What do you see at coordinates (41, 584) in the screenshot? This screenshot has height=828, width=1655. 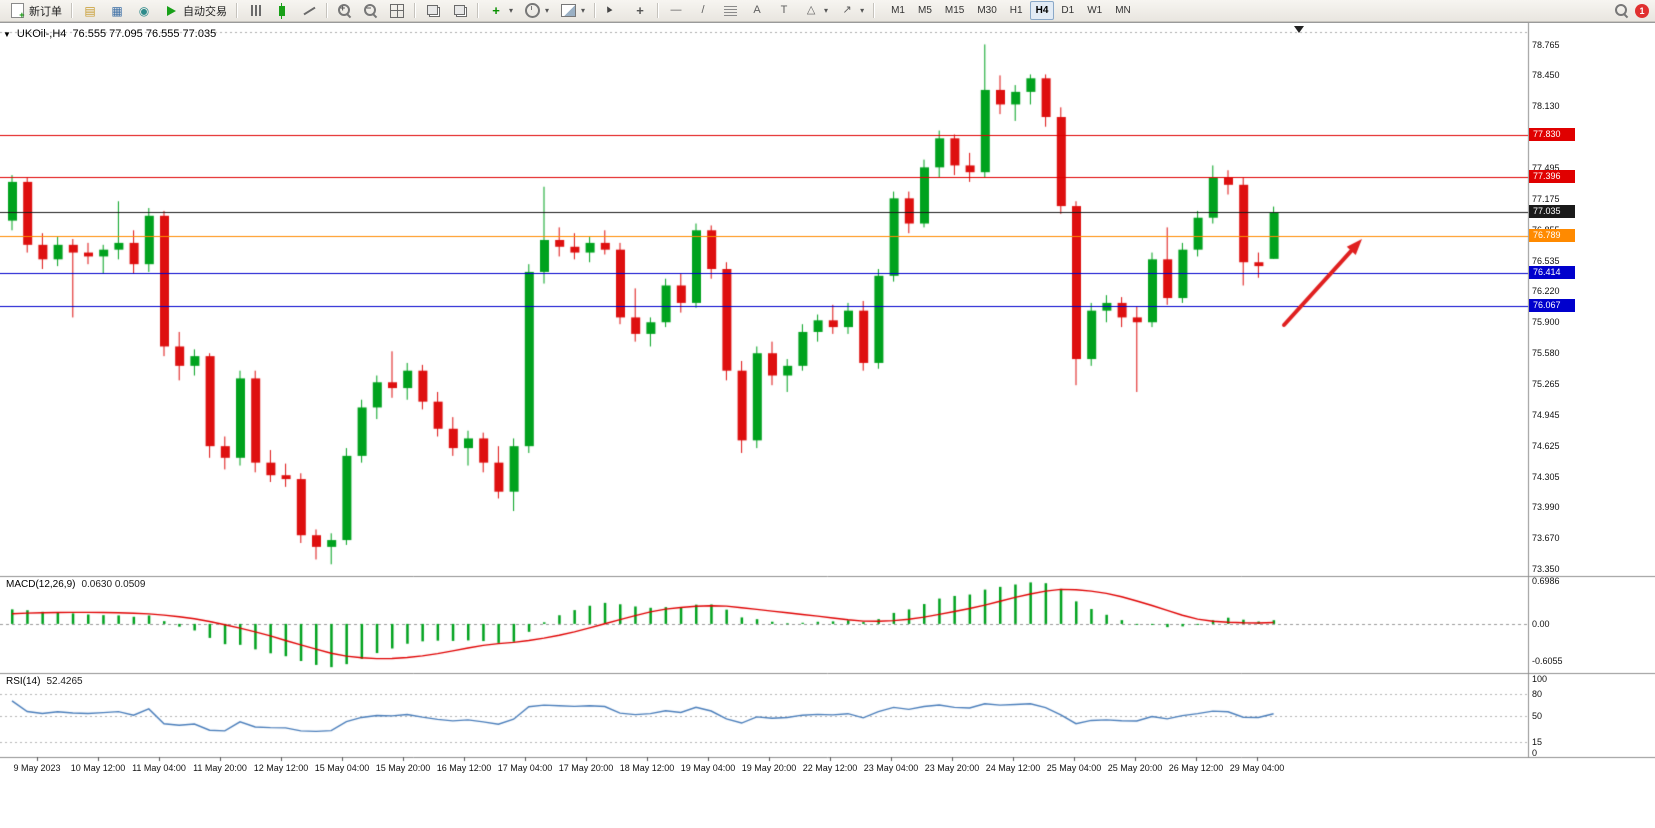 I see `macd-title: MACD(12,26,9)` at bounding box center [41, 584].